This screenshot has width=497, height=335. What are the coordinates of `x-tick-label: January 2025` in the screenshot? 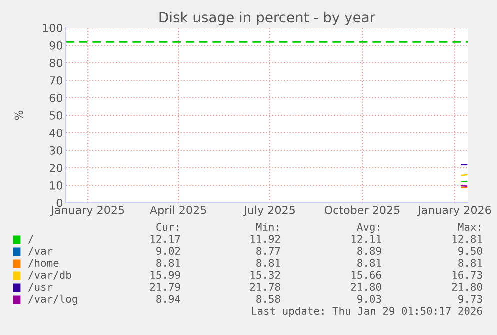 It's located at (87, 211).